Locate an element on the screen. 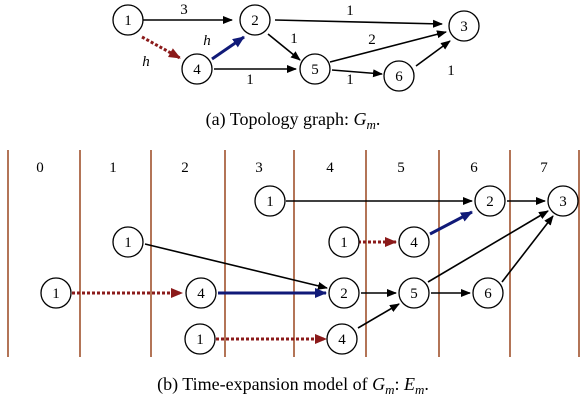 This screenshot has height=402, width=587. topo-node-3: 3 is located at coordinates (464, 26).